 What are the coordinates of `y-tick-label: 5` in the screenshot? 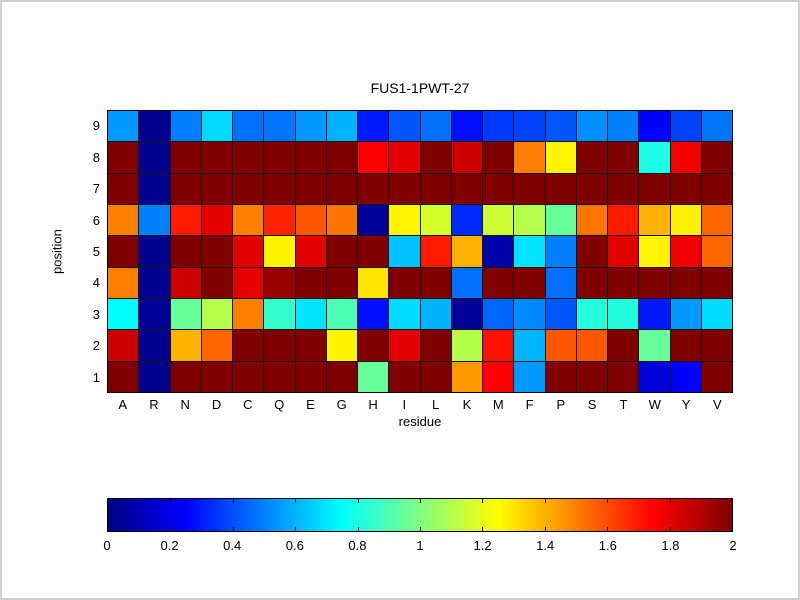 It's located at (96, 251).